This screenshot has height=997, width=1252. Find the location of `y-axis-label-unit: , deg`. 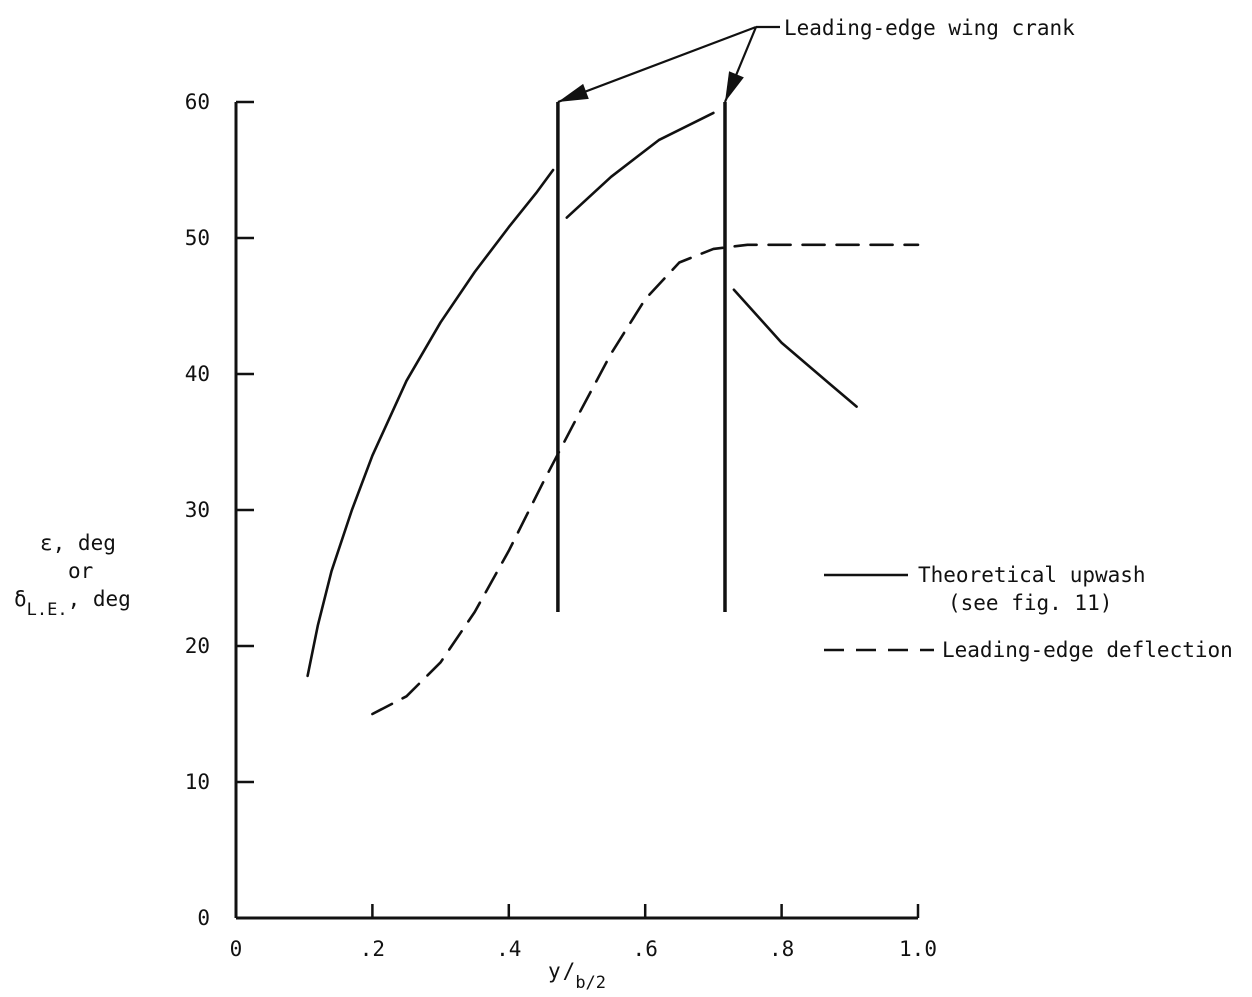

y-axis-label-unit: , deg is located at coordinates (99, 599).